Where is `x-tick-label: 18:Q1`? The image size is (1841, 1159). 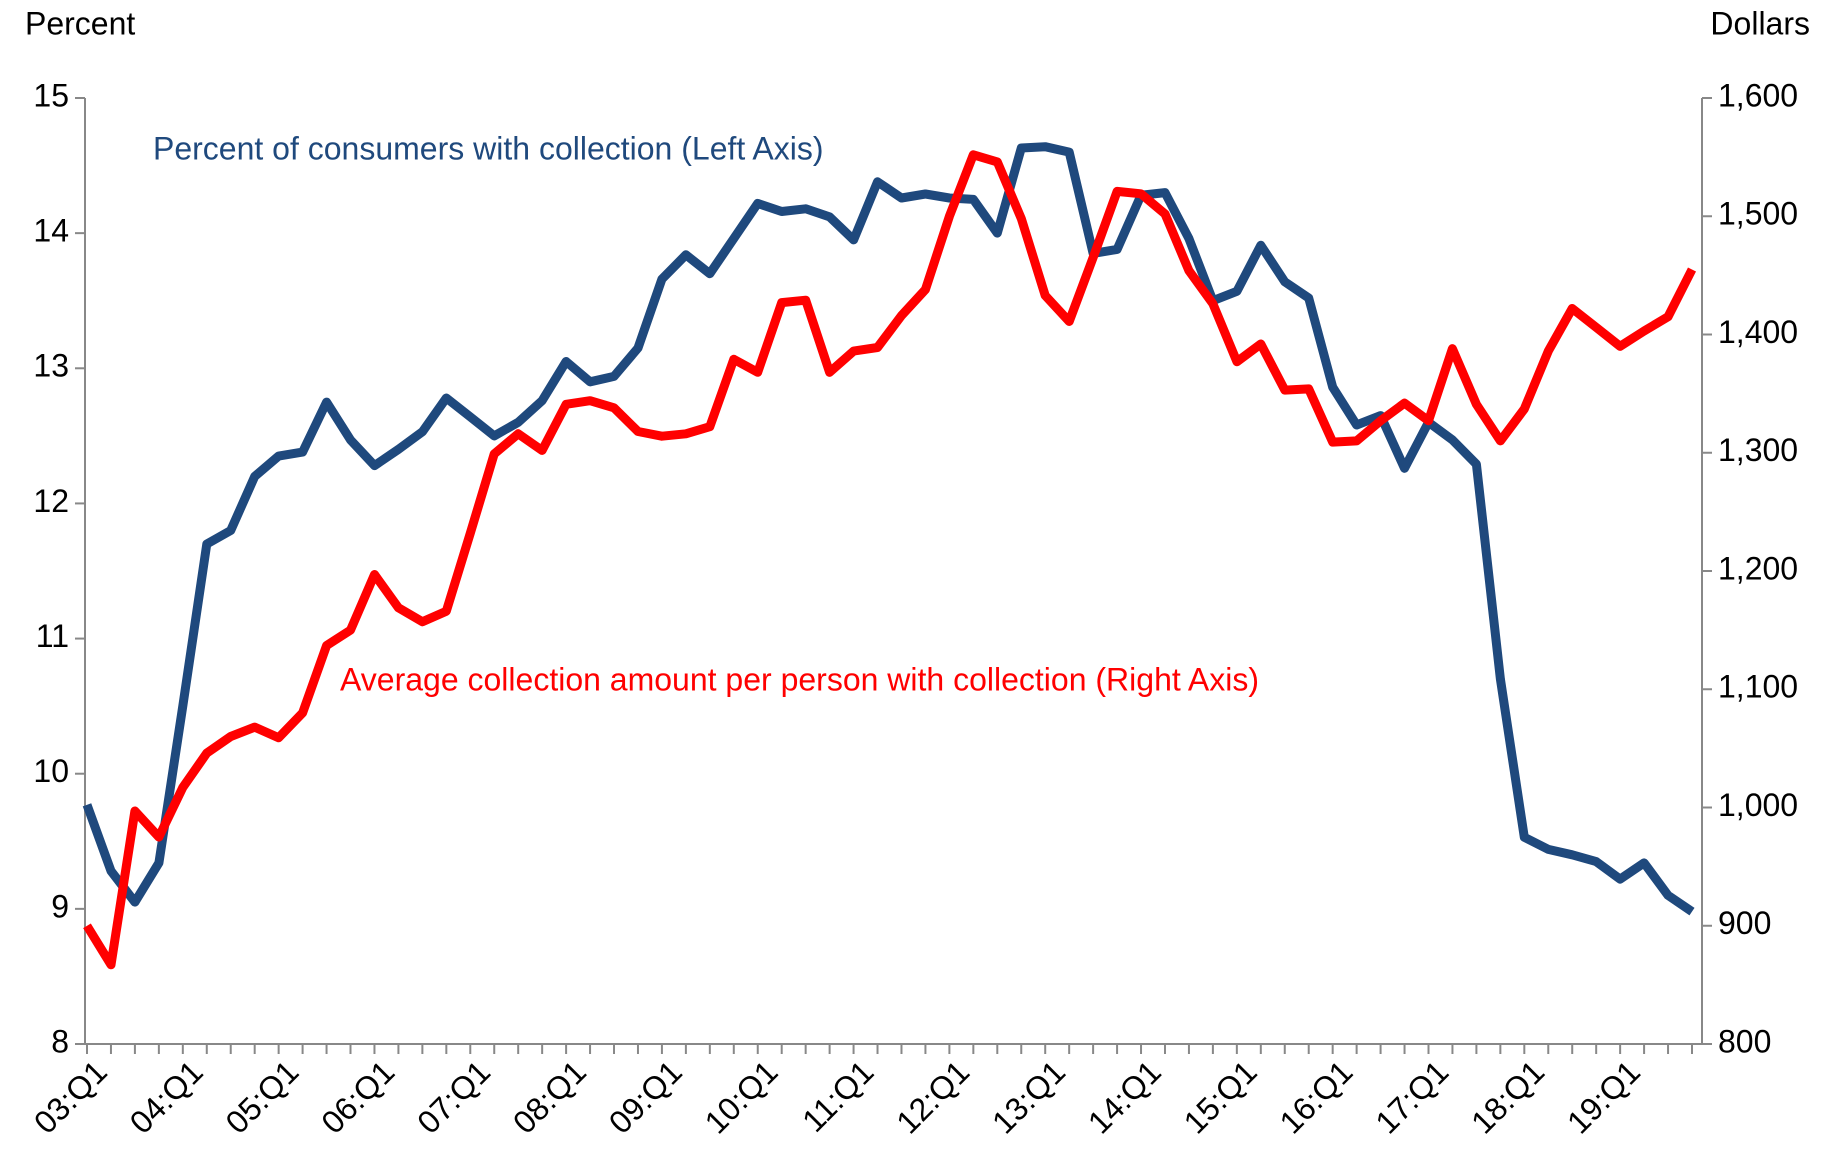
x-tick-label: 18:Q1 is located at coordinates (1507, 1096).